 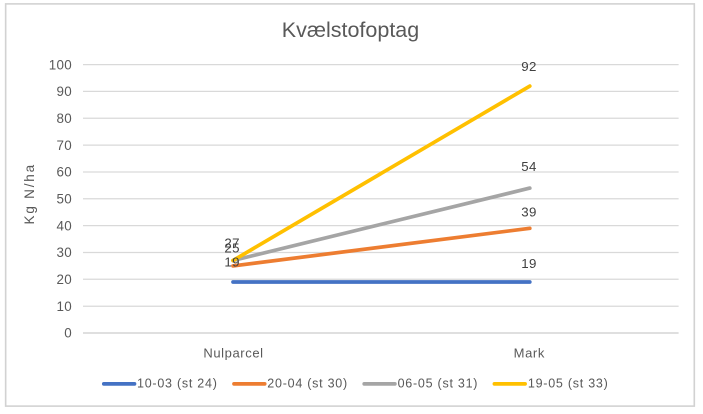 What do you see at coordinates (177, 384) in the screenshot?
I see `svg-text: 10-03 (st 24)` at bounding box center [177, 384].